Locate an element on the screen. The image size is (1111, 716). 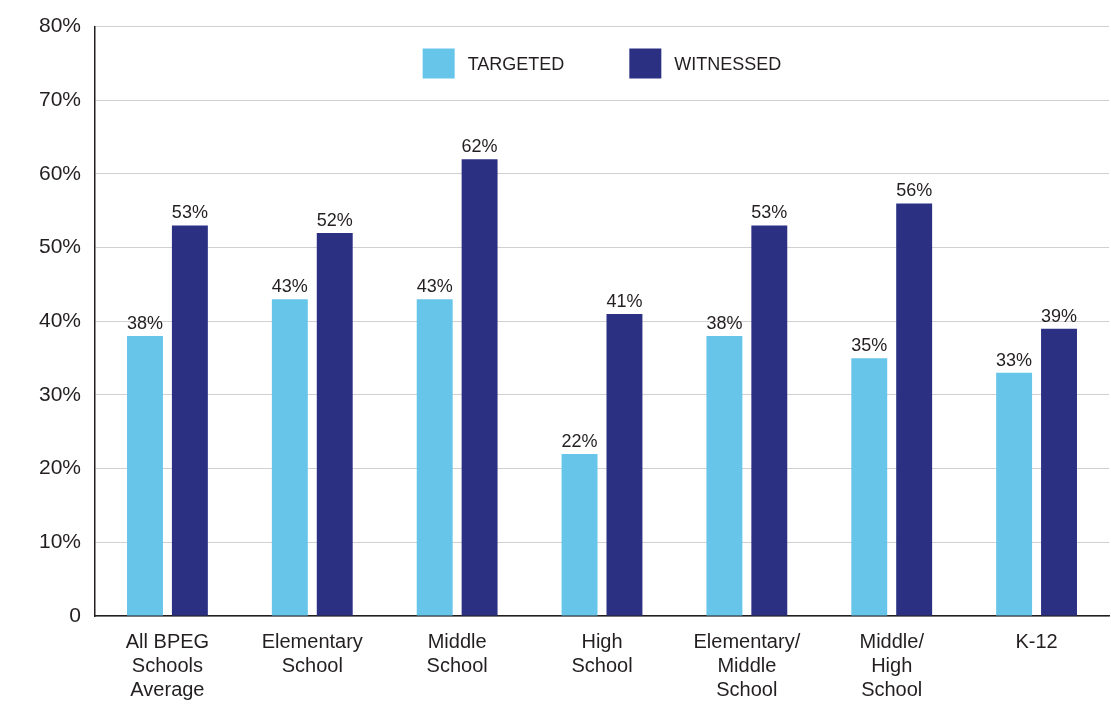
y-tick-label: 20% is located at coordinates (59, 467).